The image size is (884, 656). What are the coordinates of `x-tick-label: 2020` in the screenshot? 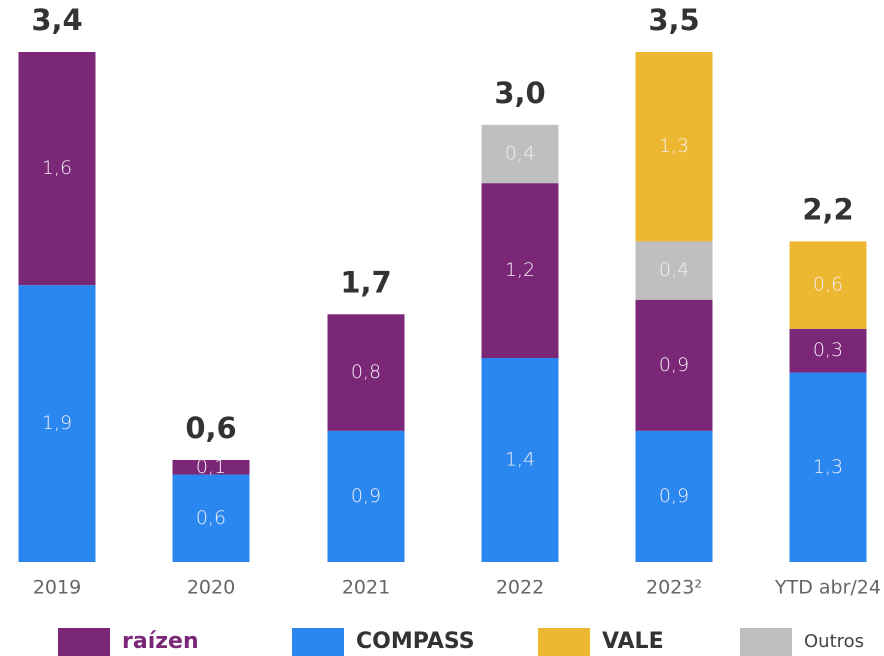 It's located at (211, 588).